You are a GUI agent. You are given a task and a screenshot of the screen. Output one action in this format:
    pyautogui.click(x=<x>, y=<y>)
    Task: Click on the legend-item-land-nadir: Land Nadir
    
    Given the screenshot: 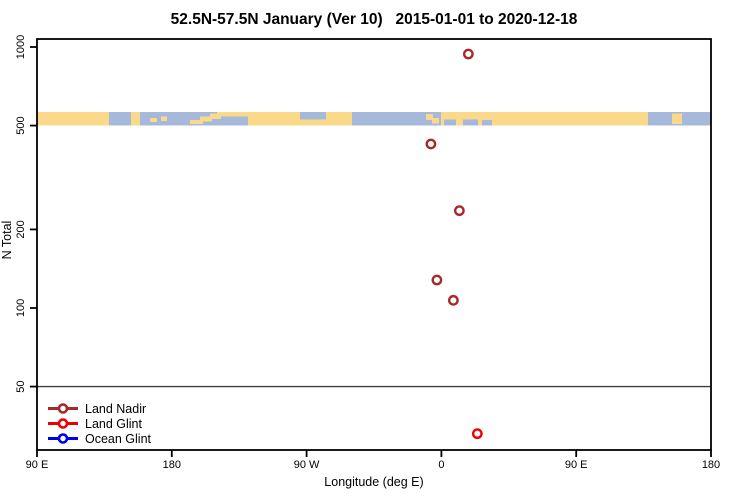 What is the action you would take?
    pyautogui.click(x=97, y=409)
    